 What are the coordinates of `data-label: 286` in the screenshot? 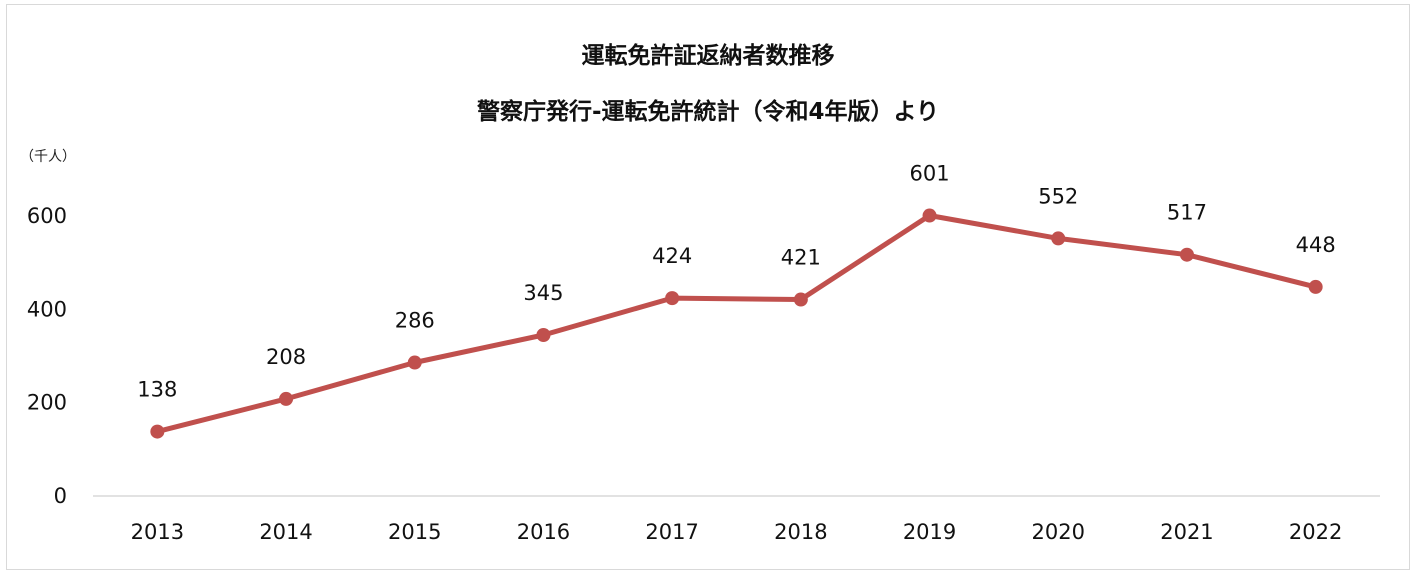 It's located at (415, 321).